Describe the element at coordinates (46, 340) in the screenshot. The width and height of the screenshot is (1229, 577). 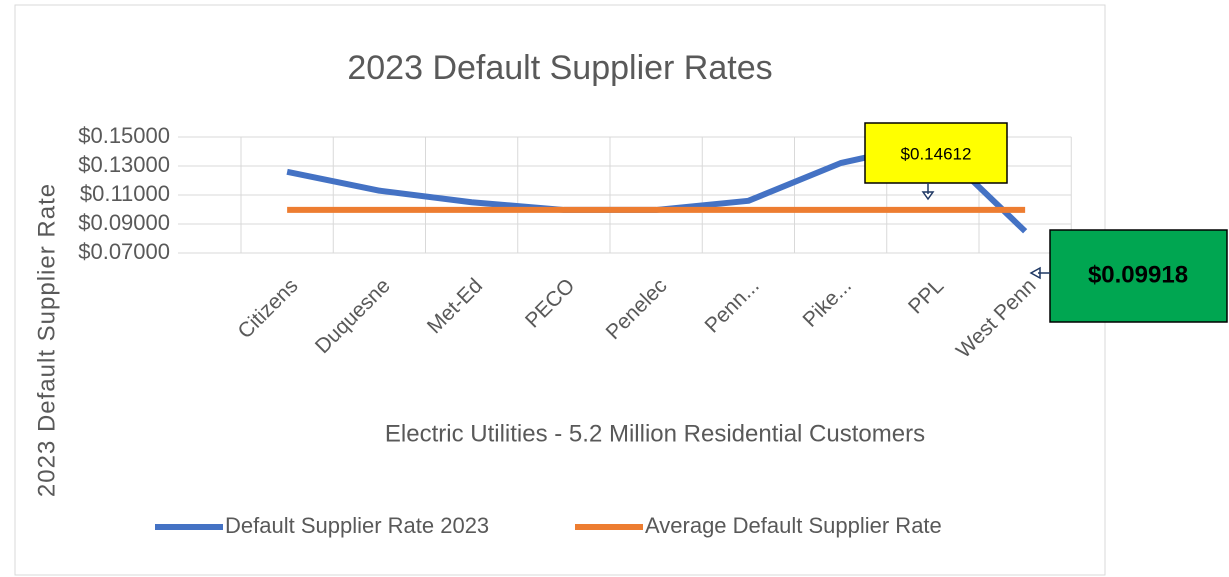
I see `y-axis-title: 2023 Default Supplier Rate` at that location.